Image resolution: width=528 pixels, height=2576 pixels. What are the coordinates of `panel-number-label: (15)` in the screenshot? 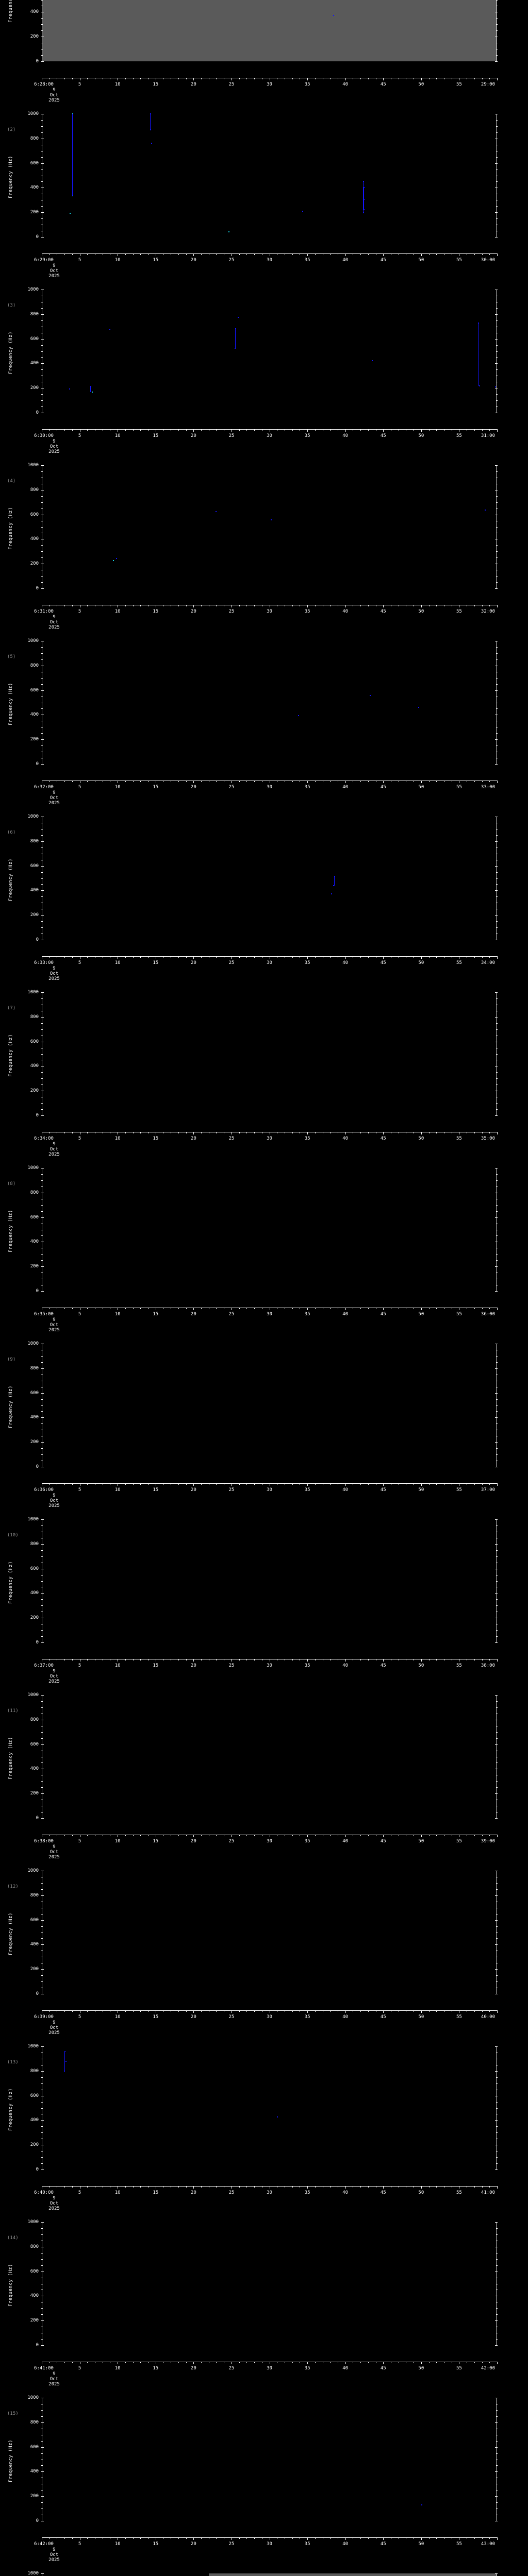 It's located at (13, 2413).